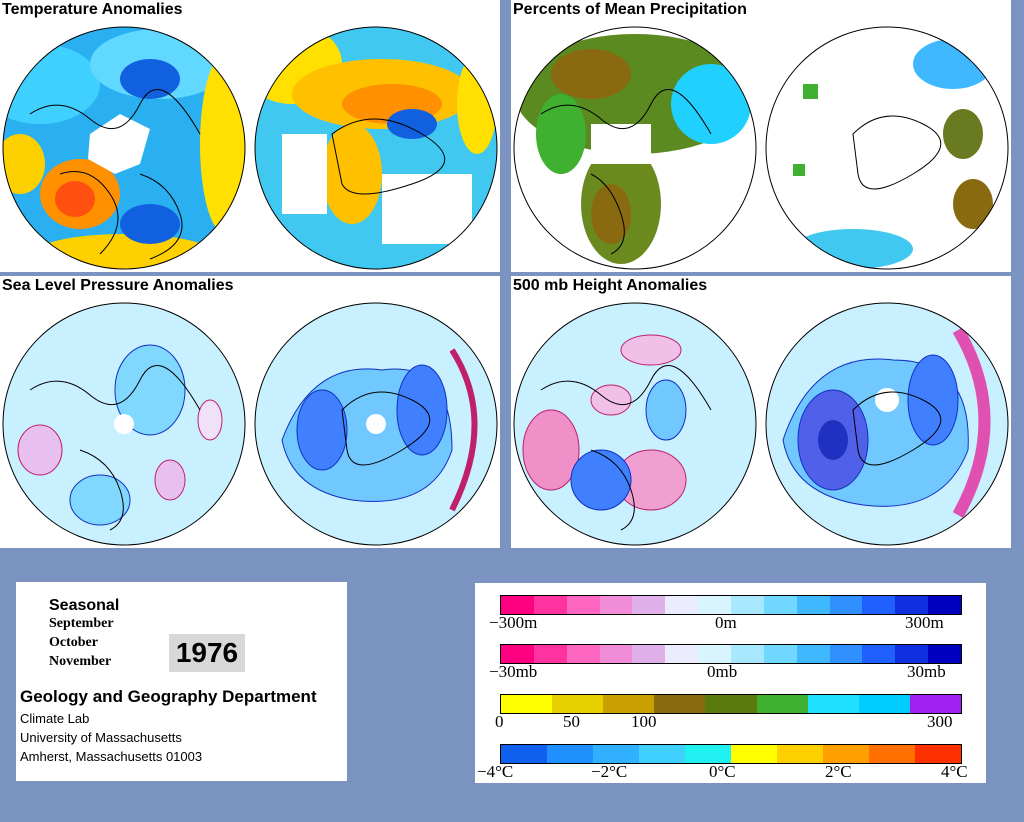 Image resolution: width=1024 pixels, height=822 pixels. What do you see at coordinates (84, 605) in the screenshot?
I see `season-label: Seasonal` at bounding box center [84, 605].